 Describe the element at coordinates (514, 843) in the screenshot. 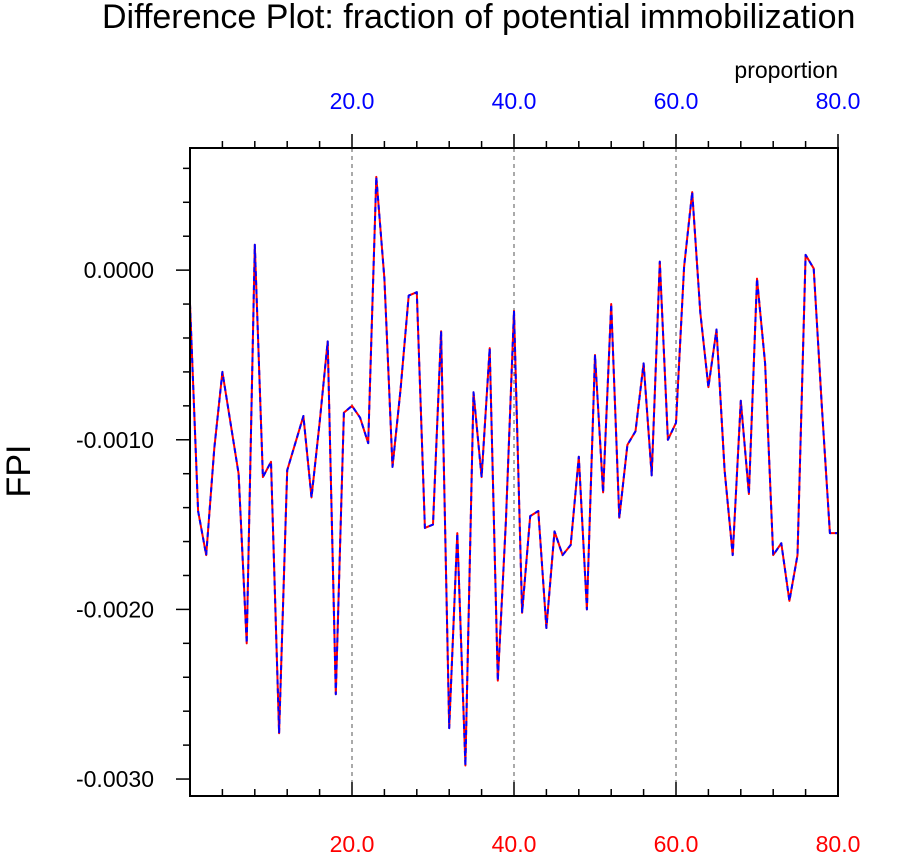

I see `x-tick-label-bottom: 40.0` at that location.